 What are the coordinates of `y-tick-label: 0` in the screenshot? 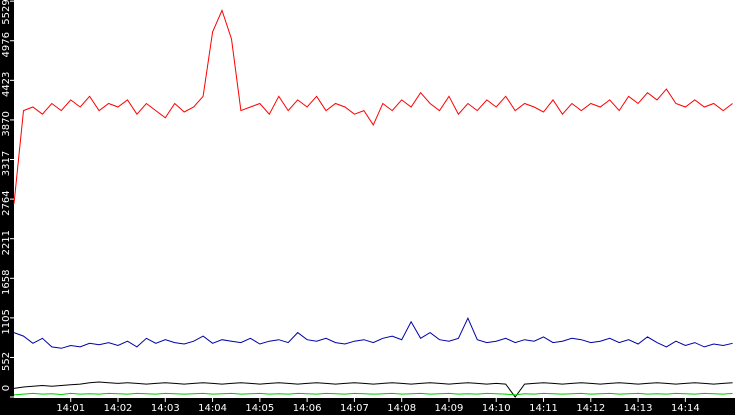 It's located at (6, 388).